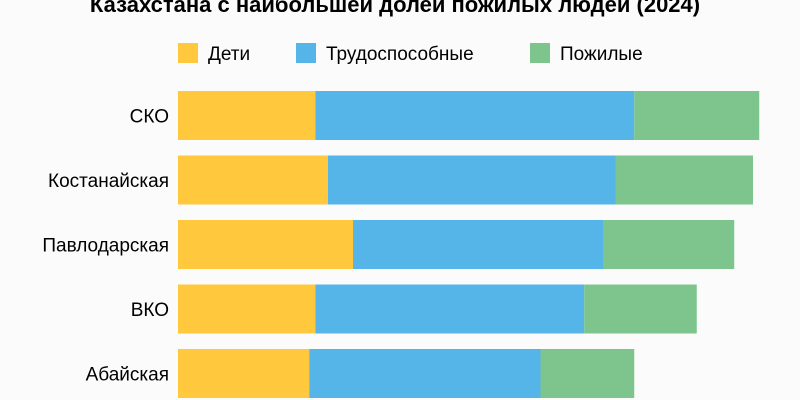  Describe the element at coordinates (150, 310) in the screenshot. I see `category-label-4: ВКО` at that location.